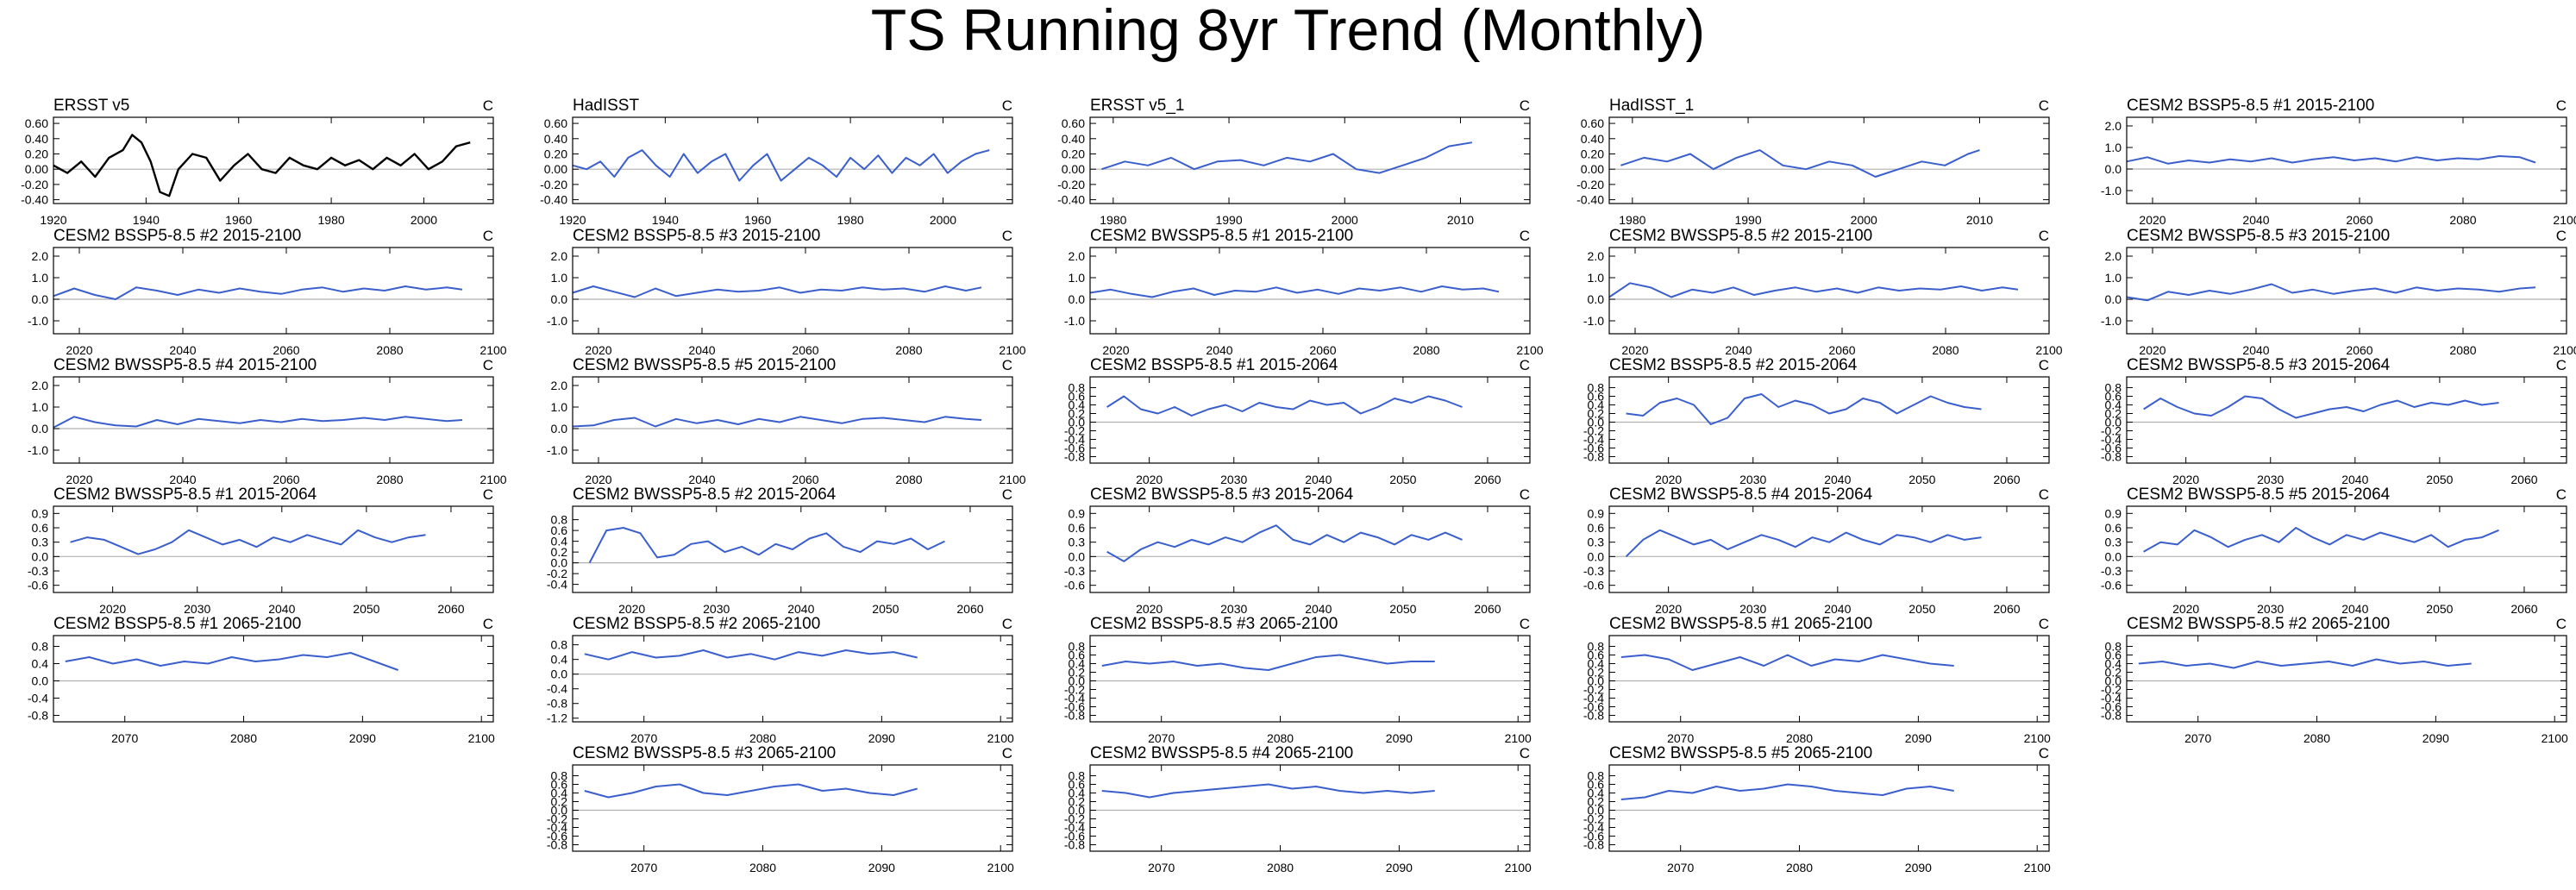  Describe the element at coordinates (1529, 350) in the screenshot. I see `x-tick-label: 2100` at that location.